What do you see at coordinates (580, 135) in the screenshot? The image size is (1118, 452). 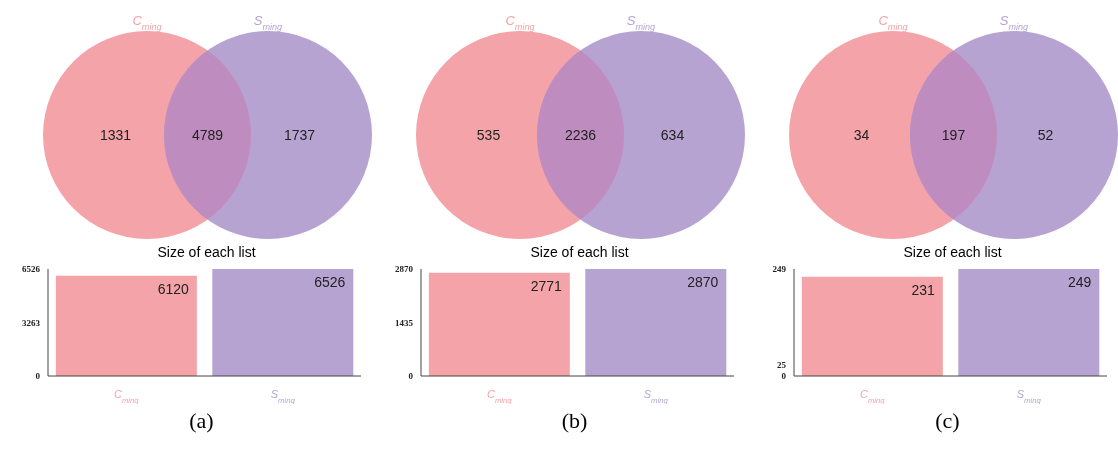 I see `data-label: 2236` at bounding box center [580, 135].